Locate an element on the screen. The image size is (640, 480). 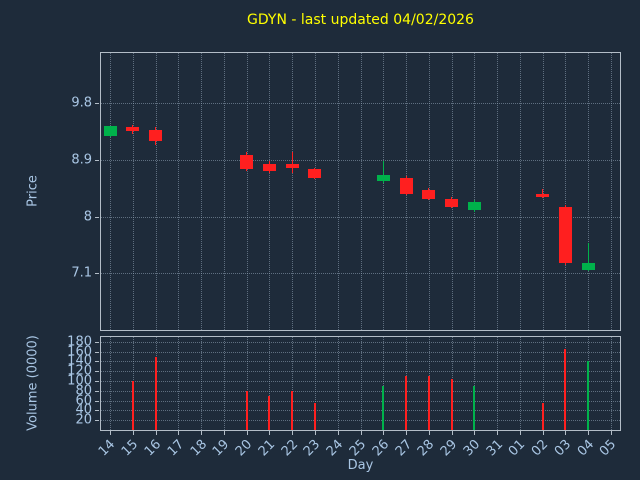
day-tick-label: 15 is located at coordinates (130, 448).